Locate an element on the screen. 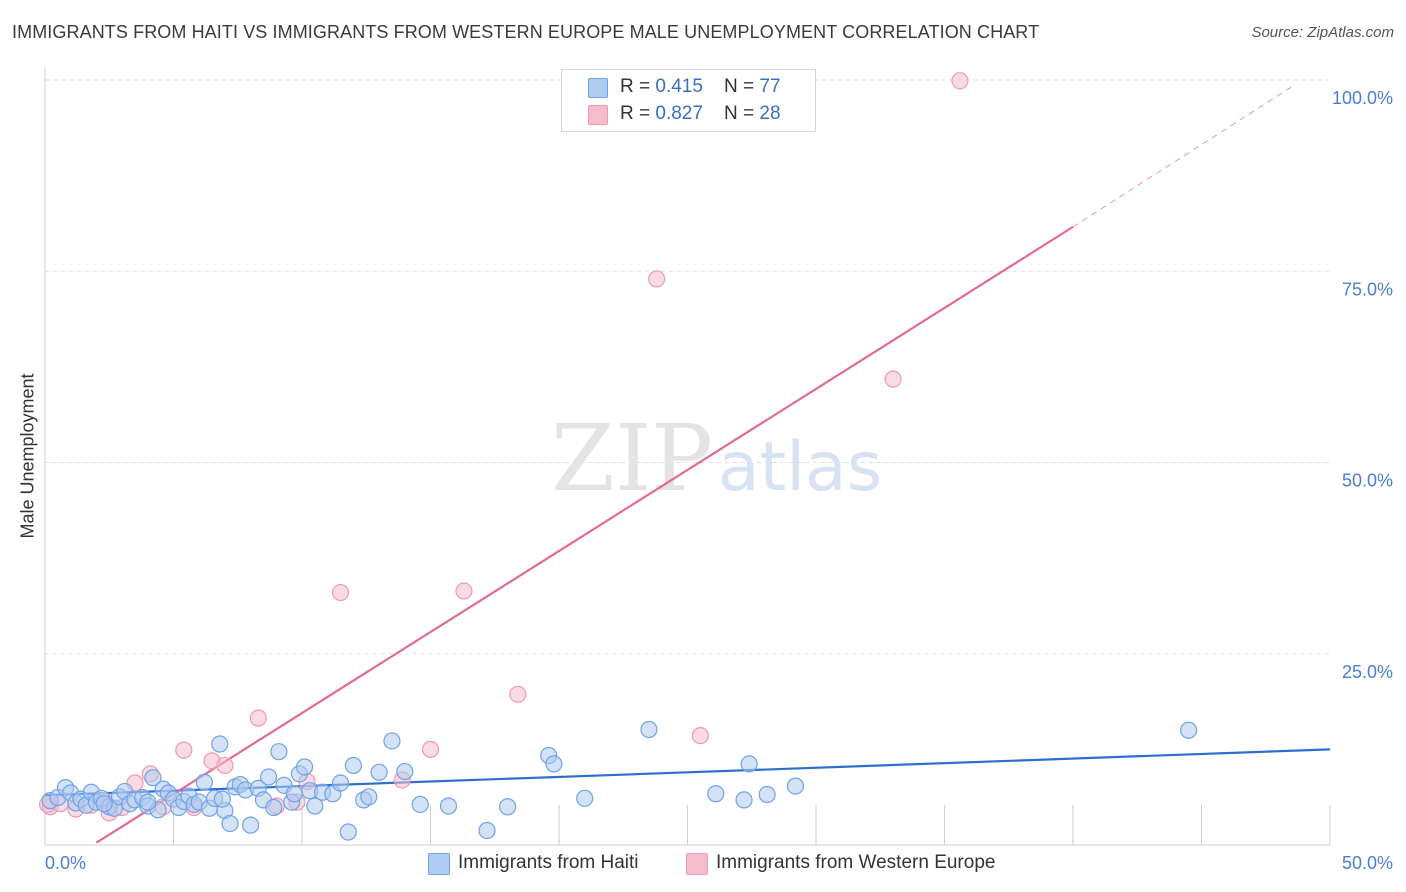 The image size is (1406, 892). legend-label-western-europe: Immigrants from Western Europe is located at coordinates (856, 862).